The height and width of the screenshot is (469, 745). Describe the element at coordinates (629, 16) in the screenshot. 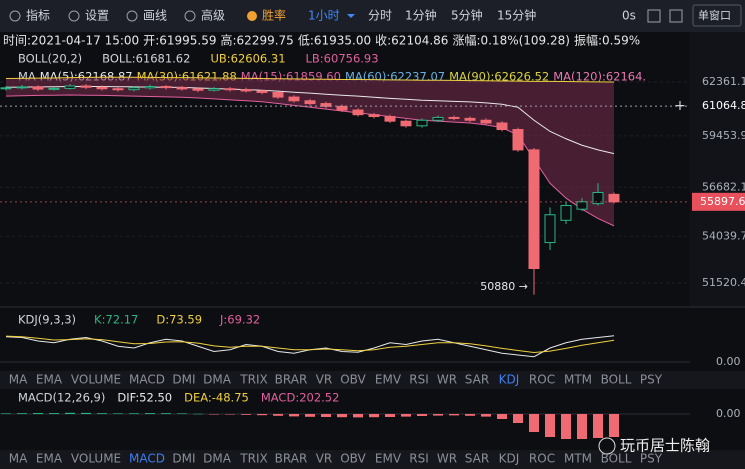

I see `countdown: 0s` at that location.